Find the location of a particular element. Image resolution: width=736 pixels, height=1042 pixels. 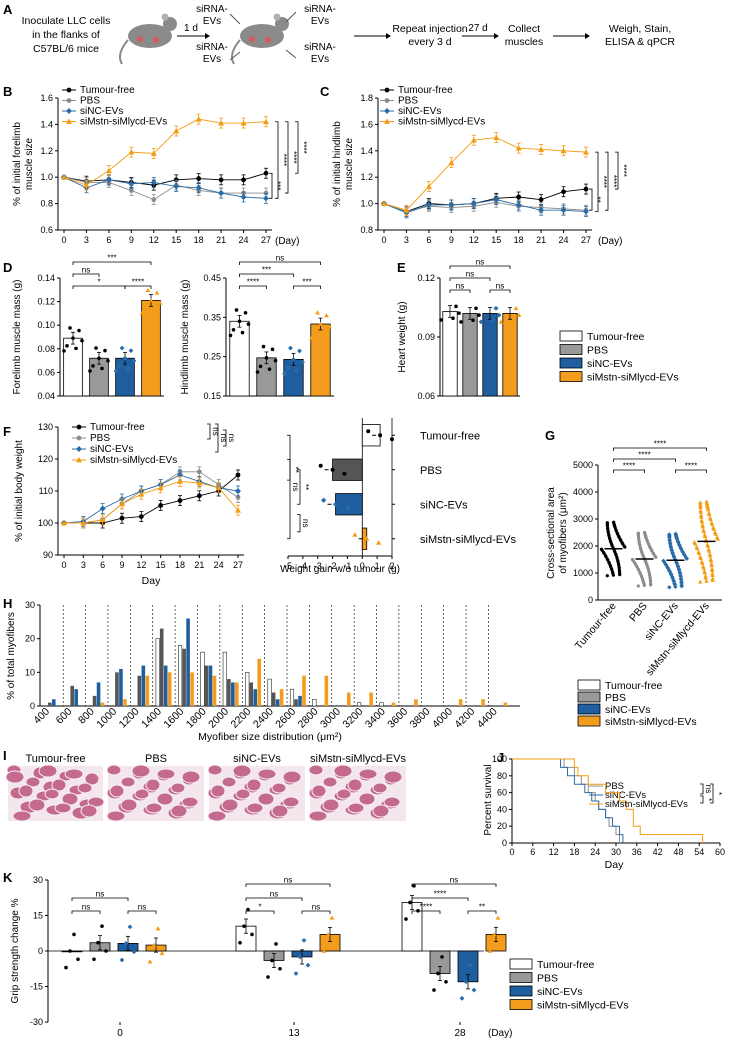

sig-K0-2-label: ns is located at coordinates (86, 907).